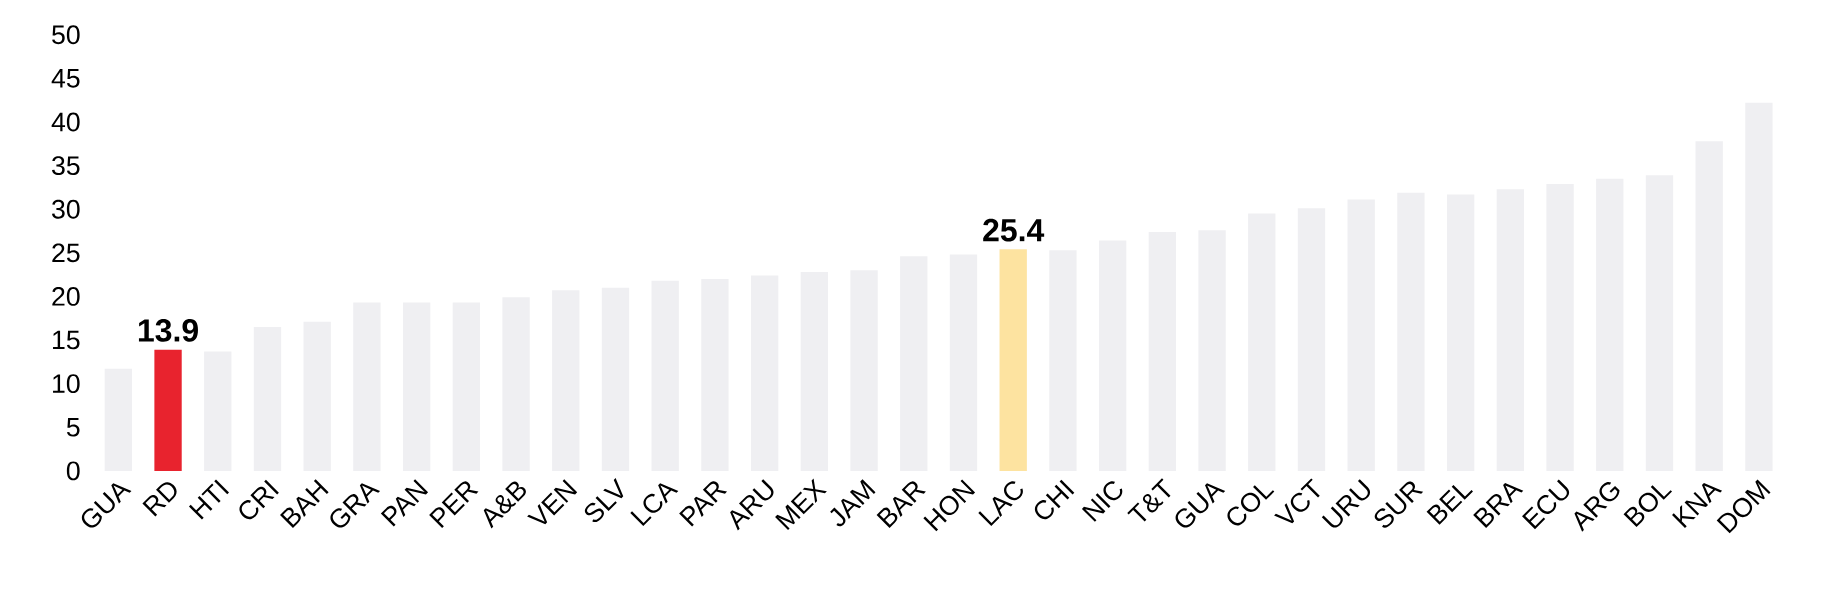 This screenshot has height=591, width=1833. Describe the element at coordinates (208, 499) in the screenshot. I see `x-tick-label: HTI` at that location.